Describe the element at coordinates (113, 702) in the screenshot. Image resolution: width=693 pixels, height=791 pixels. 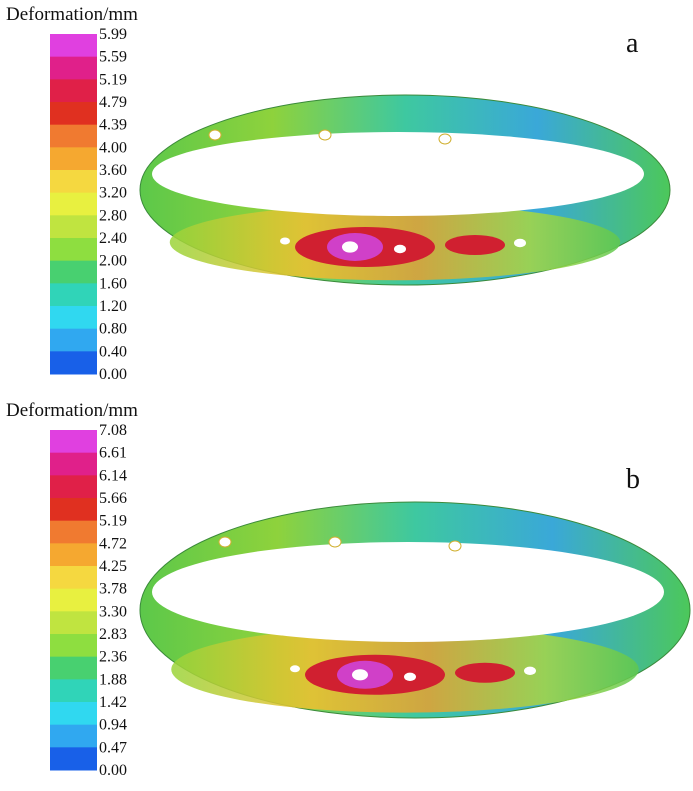
I see `legend-label: 1.42` at that location.